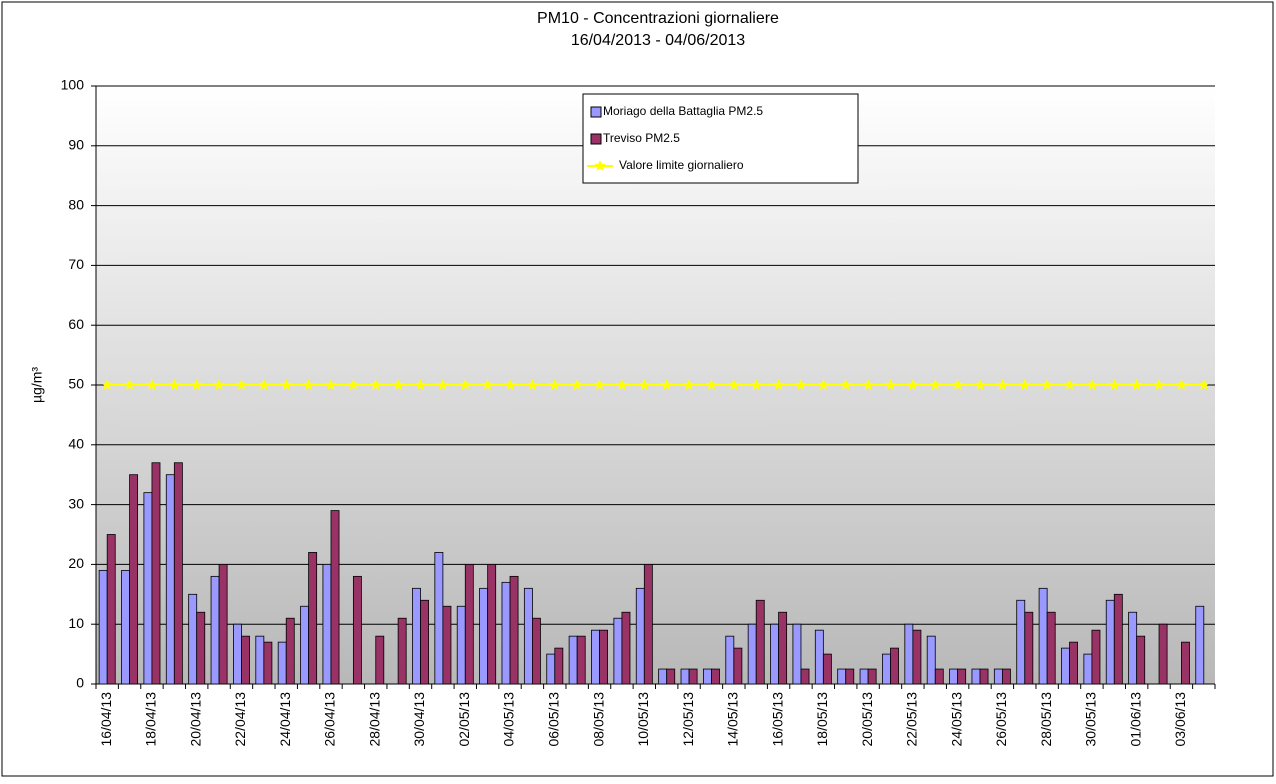 Image resolution: width=1276 pixels, height=784 pixels. What do you see at coordinates (683, 111) in the screenshot?
I see `legend-label: Moriago della Battaglia PM2.5` at bounding box center [683, 111].